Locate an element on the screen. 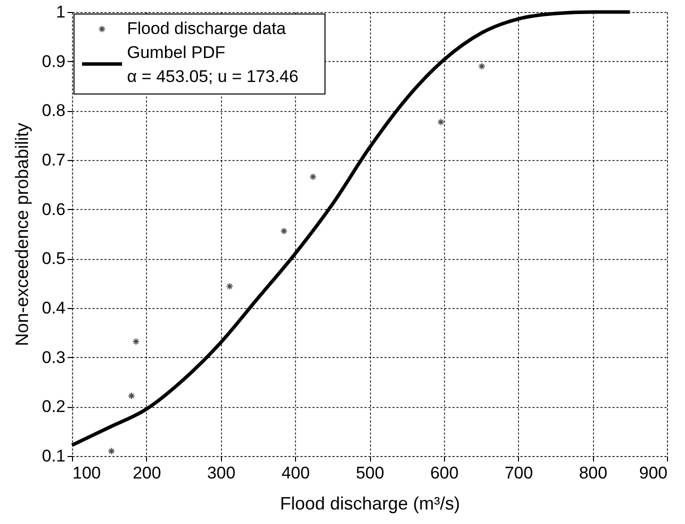  y-axis-title: Non-exceedence probability is located at coordinates (22, 234).